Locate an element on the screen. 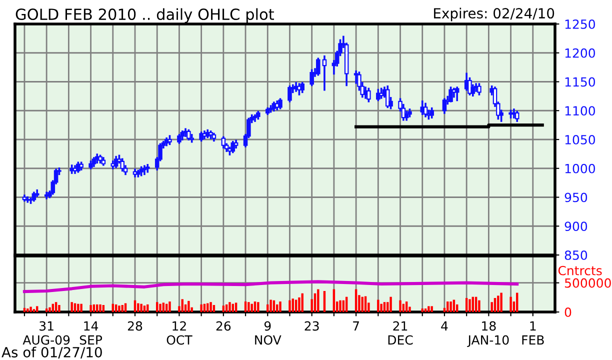  x-tick-label: 7 is located at coordinates (356, 326).